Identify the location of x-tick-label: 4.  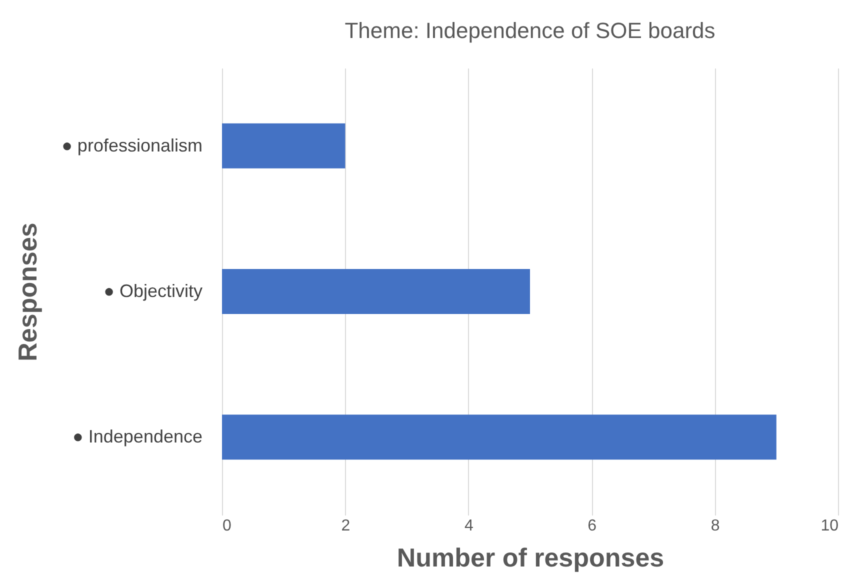
(469, 526).